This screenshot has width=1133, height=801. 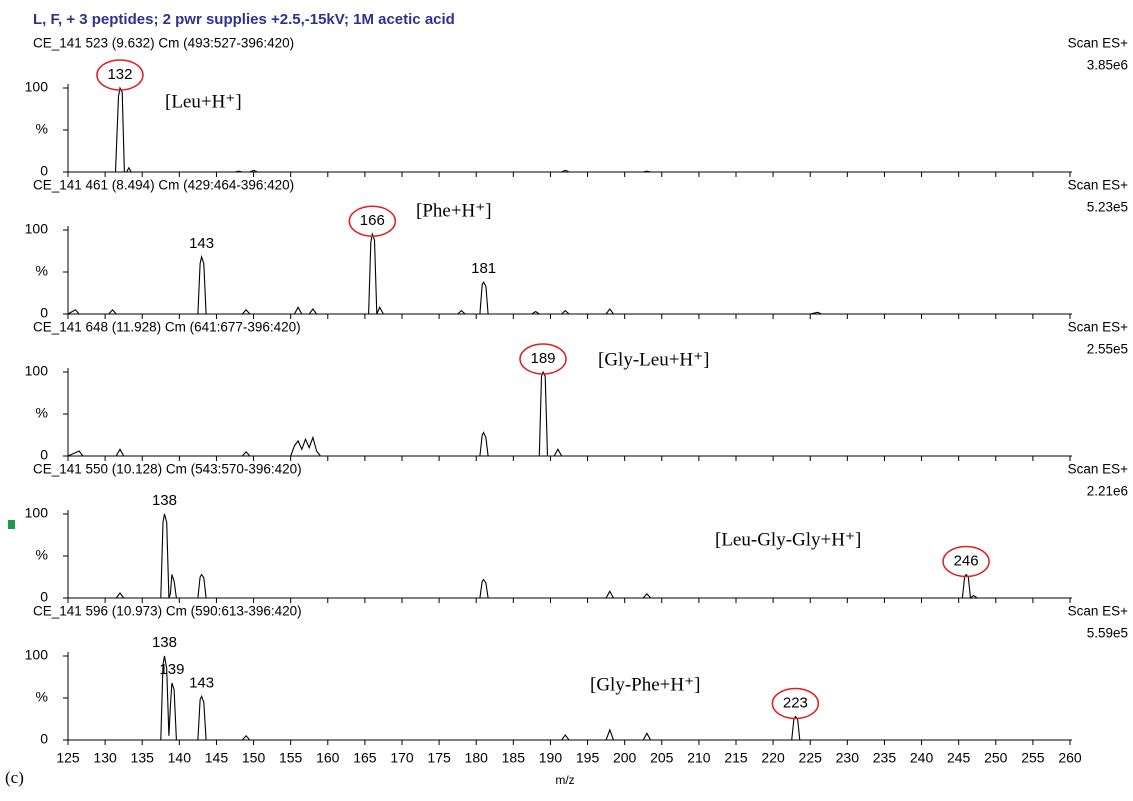 I want to click on panel-header: CE_141 550 (10.128) Cm (543:570-396:420), so click(x=167, y=469).